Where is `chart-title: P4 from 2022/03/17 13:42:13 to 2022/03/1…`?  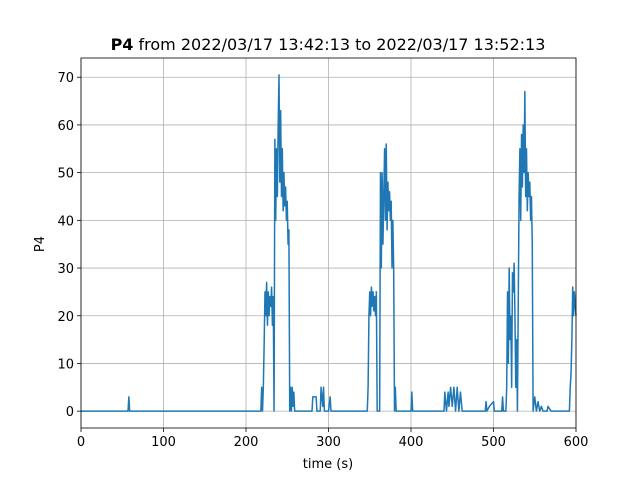
chart-title: P4 from 2022/03/17 13:42:13 to 2022/03/1… is located at coordinates (328, 44).